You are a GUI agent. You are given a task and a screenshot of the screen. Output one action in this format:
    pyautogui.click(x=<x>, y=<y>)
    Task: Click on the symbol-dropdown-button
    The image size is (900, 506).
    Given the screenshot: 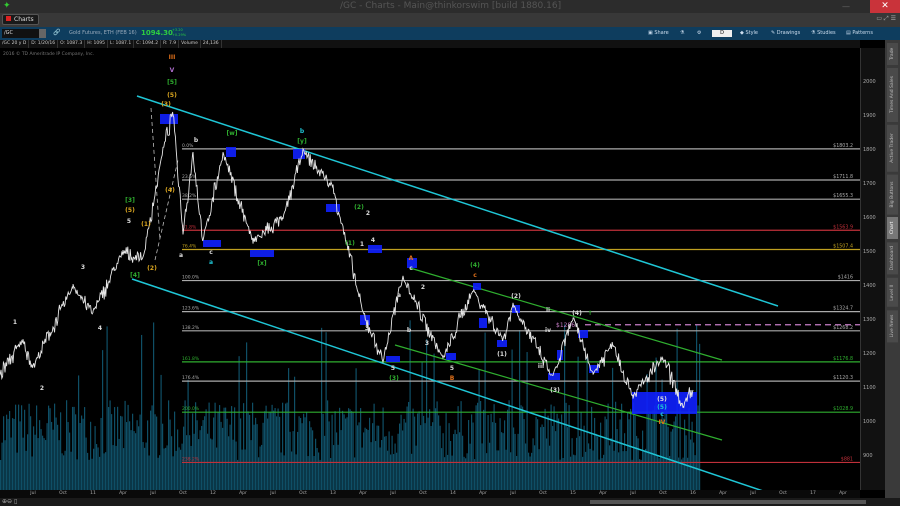 What is the action you would take?
    pyautogui.click(x=42, y=33)
    